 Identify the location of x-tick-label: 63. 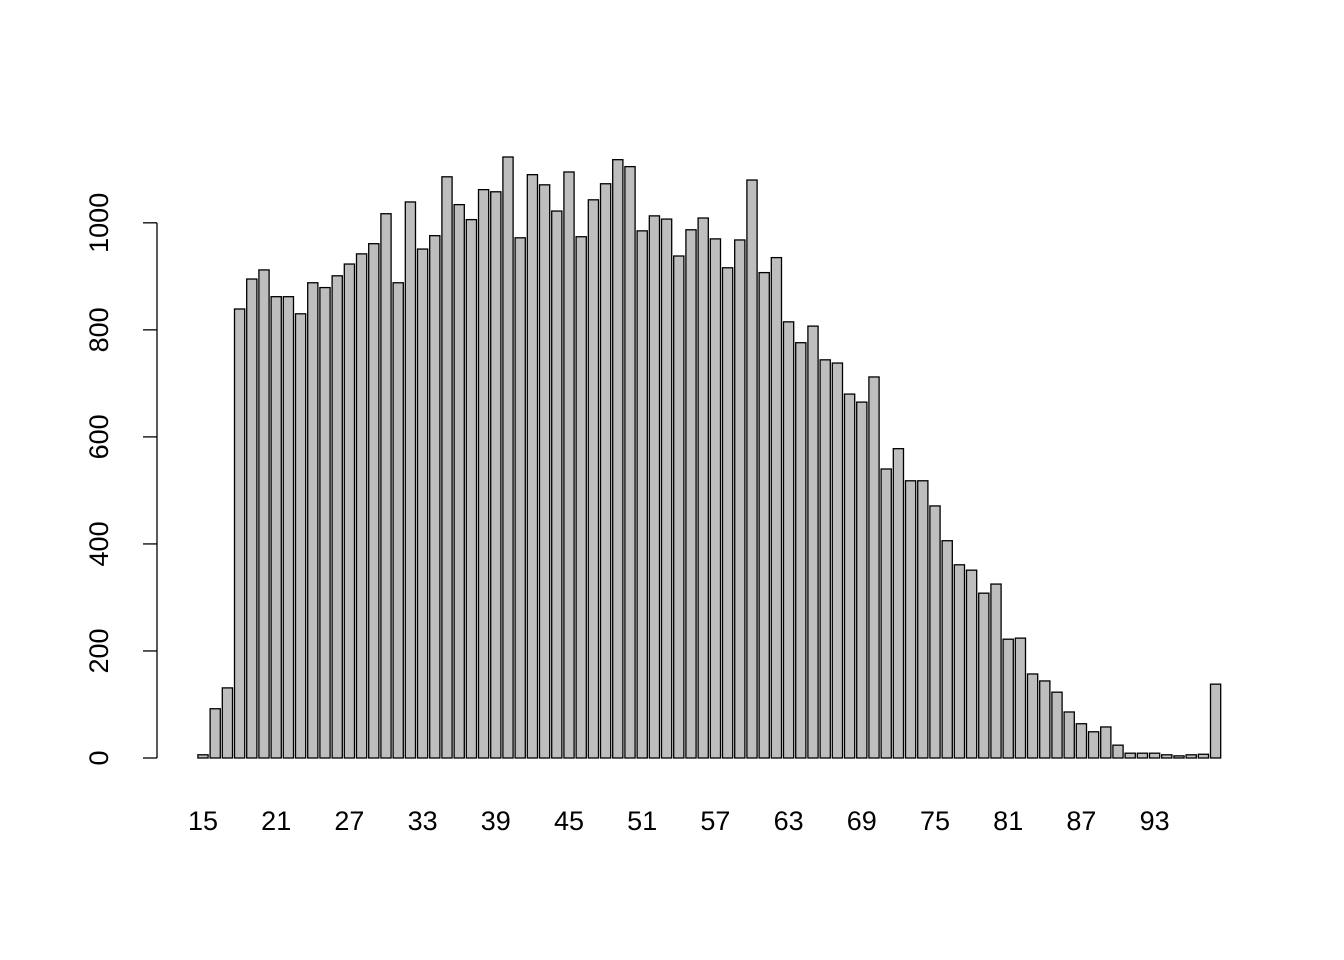
(789, 821).